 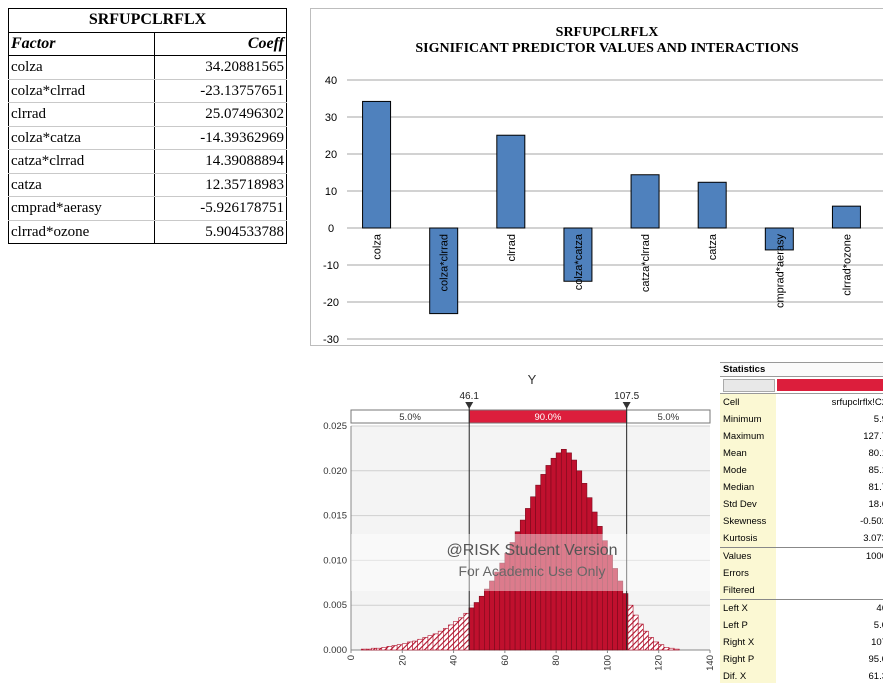 I want to click on statistics-row: Left X46, so click(x=801, y=608).